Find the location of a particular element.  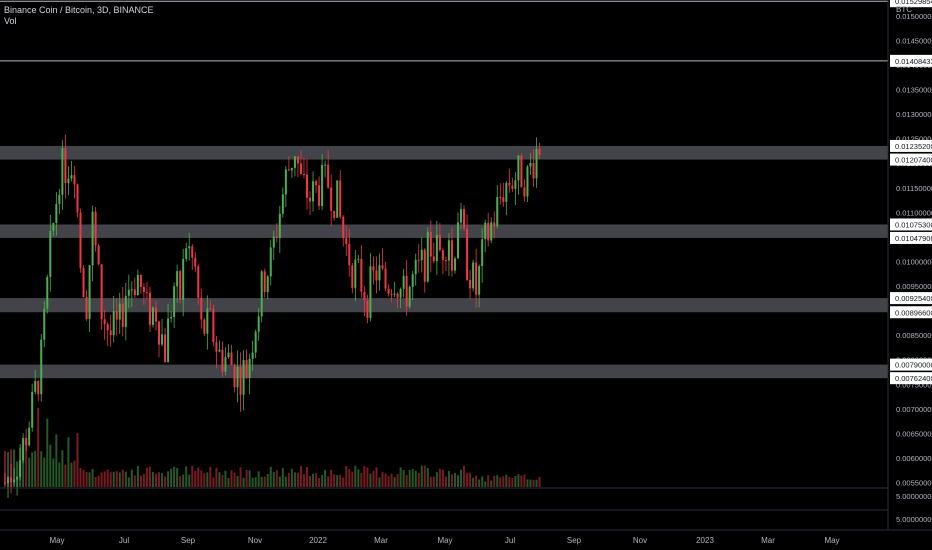

volume-legend: Vol is located at coordinates (10, 21).